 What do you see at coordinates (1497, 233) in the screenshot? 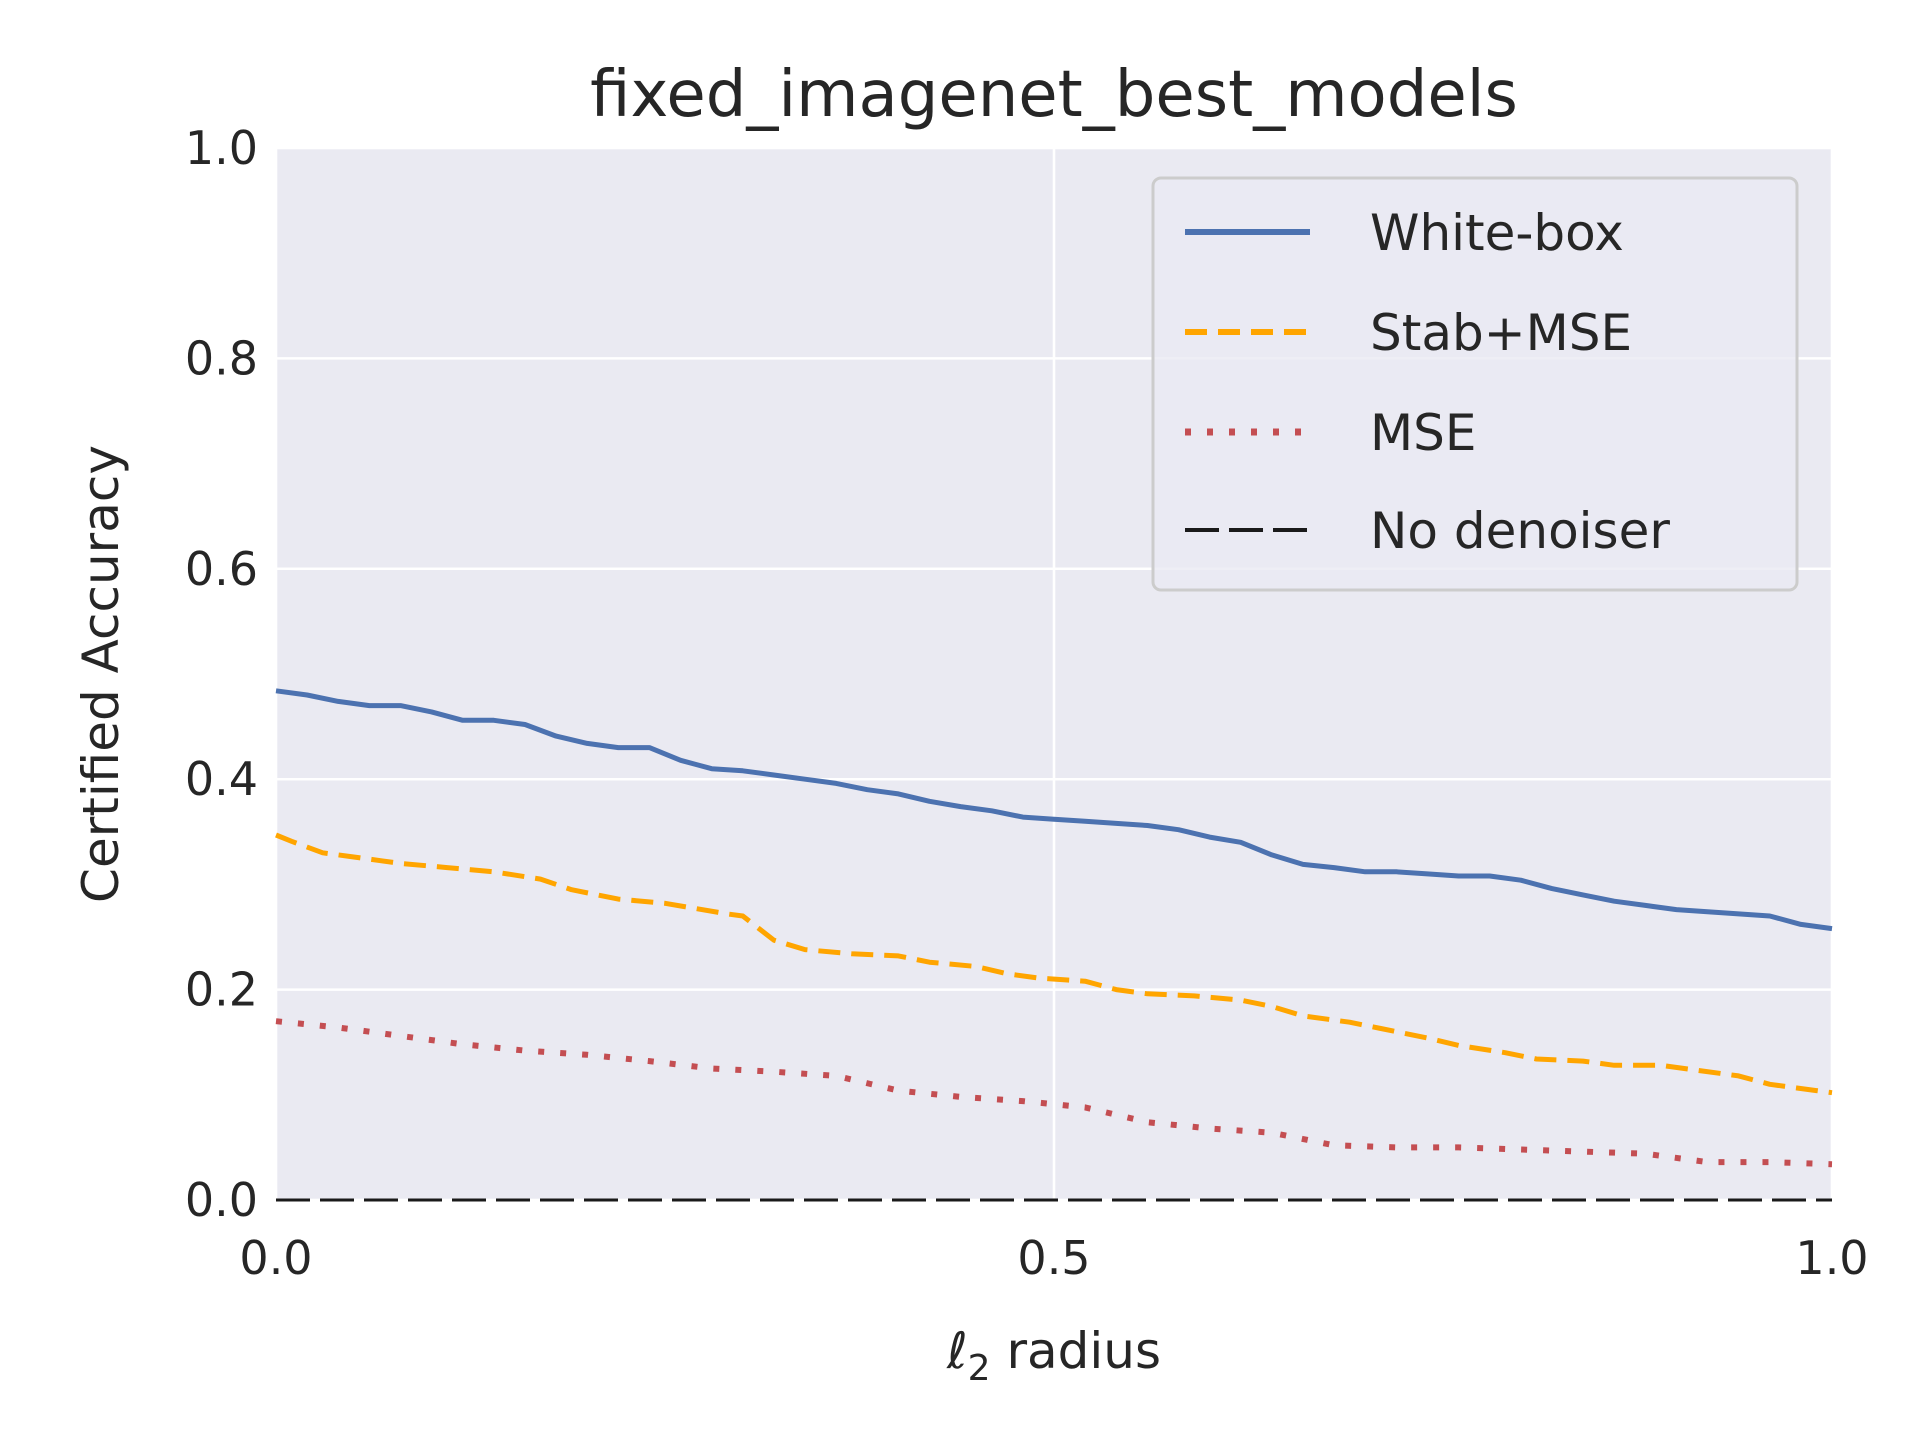
I see `legend-label: White-box` at bounding box center [1497, 233].